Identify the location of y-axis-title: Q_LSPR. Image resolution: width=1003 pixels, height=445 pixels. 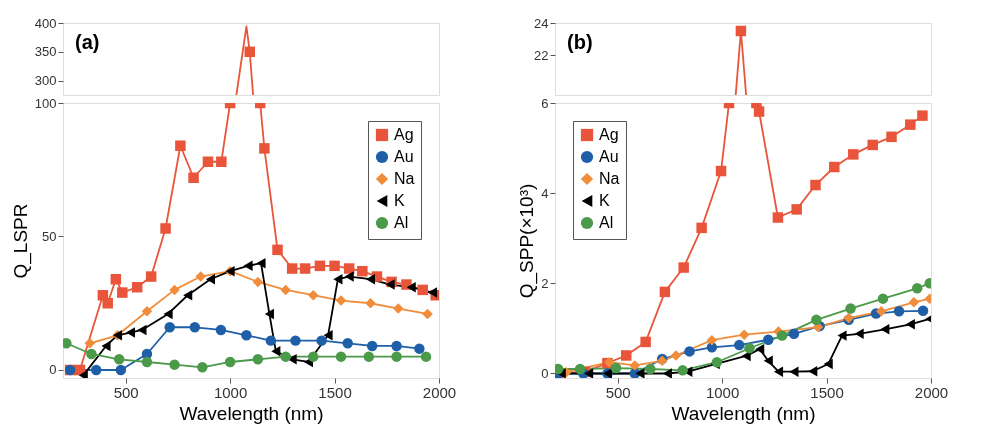
(20, 241).